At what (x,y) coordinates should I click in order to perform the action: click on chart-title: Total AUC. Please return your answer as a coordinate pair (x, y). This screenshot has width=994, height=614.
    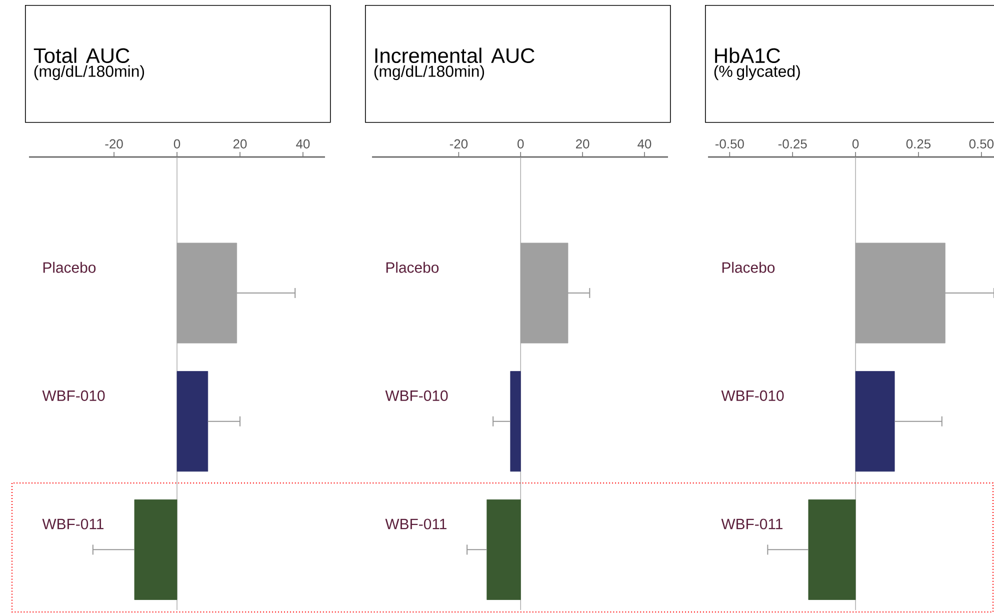
    Looking at the image, I should click on (82, 56).